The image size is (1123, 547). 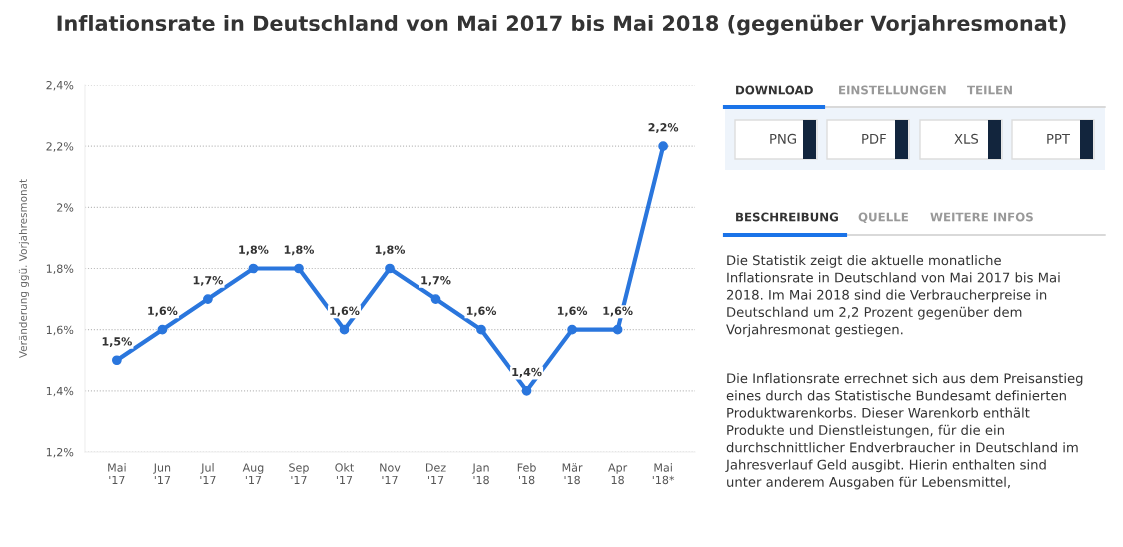 What do you see at coordinates (344, 473) in the screenshot?
I see `x-tick-label: Okt '17` at bounding box center [344, 473].